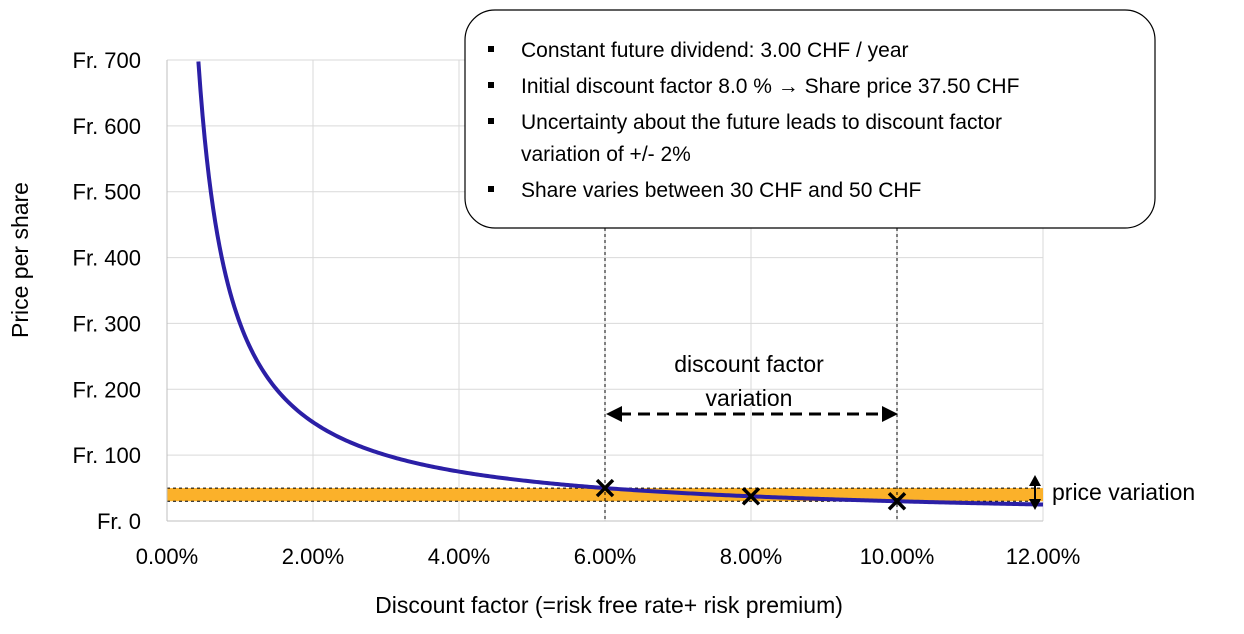  I want to click on guide-lines, so click(751, 374).